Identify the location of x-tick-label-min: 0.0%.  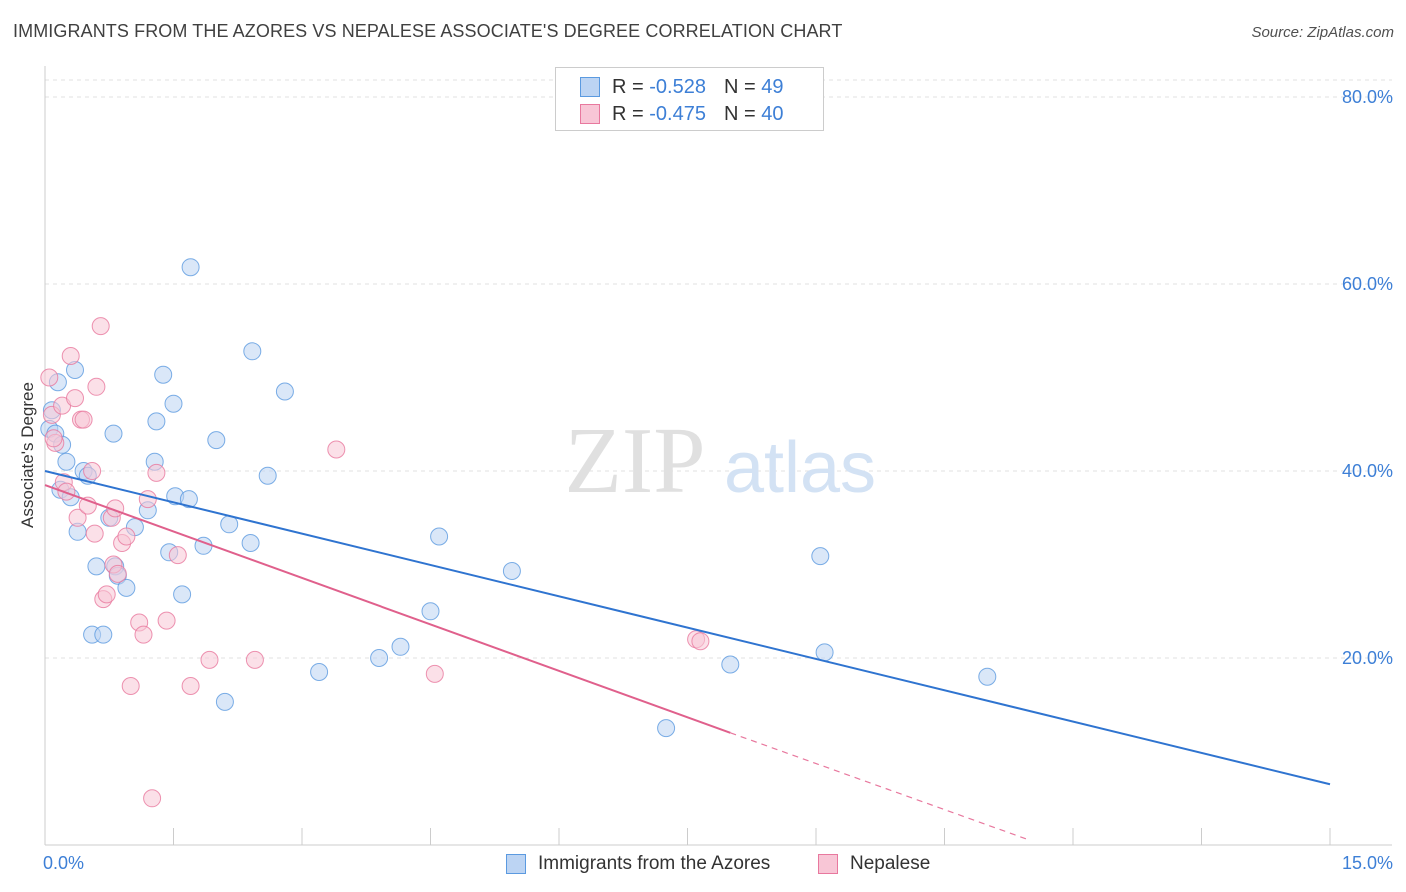
(63, 863).